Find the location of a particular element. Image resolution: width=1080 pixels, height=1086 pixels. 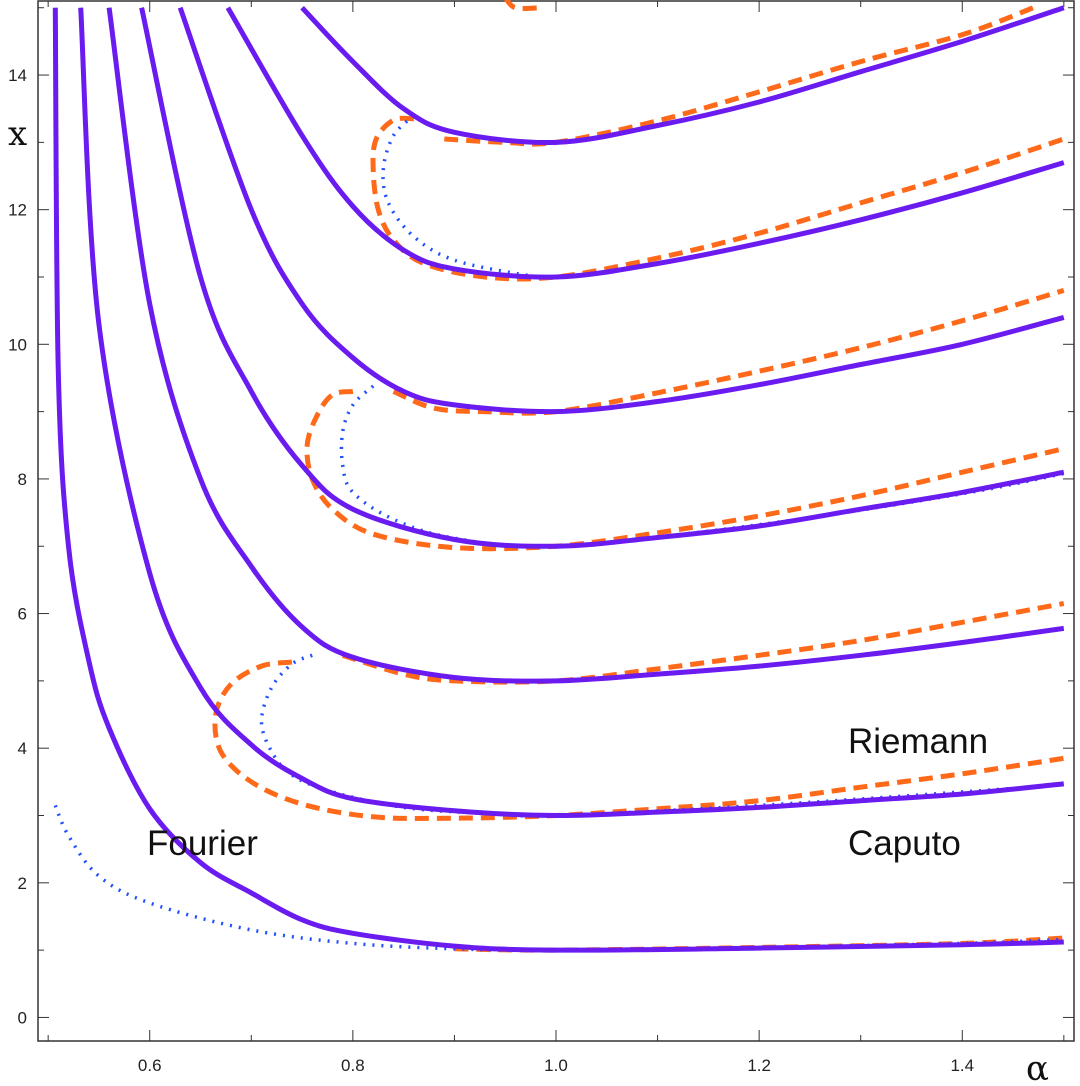

x-tick-label: 1.0 is located at coordinates (556, 1065).